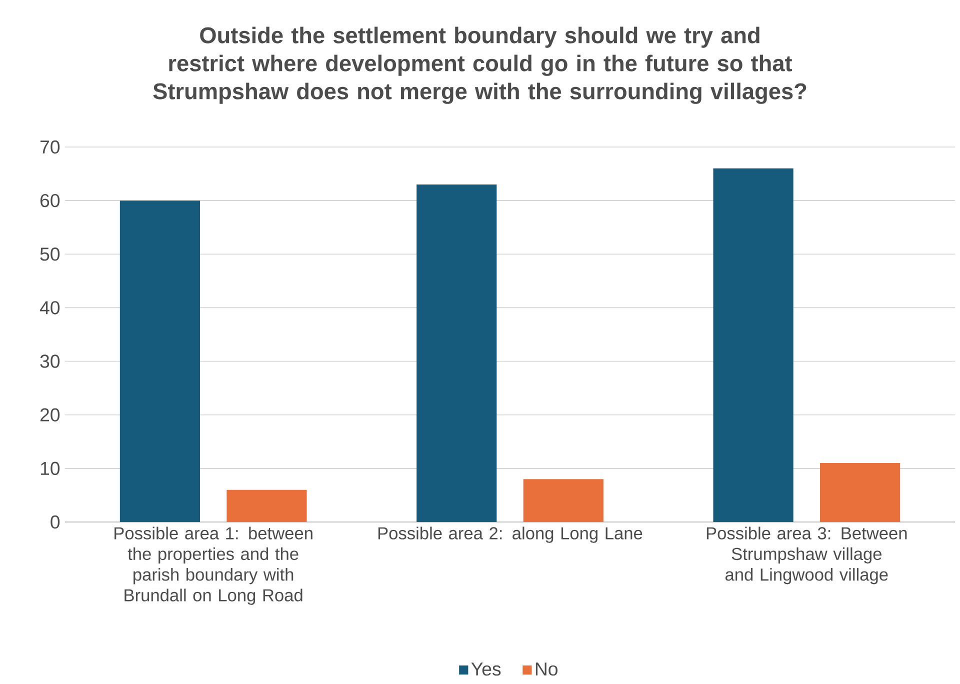  I want to click on y-tick-label: 50, so click(50, 254).